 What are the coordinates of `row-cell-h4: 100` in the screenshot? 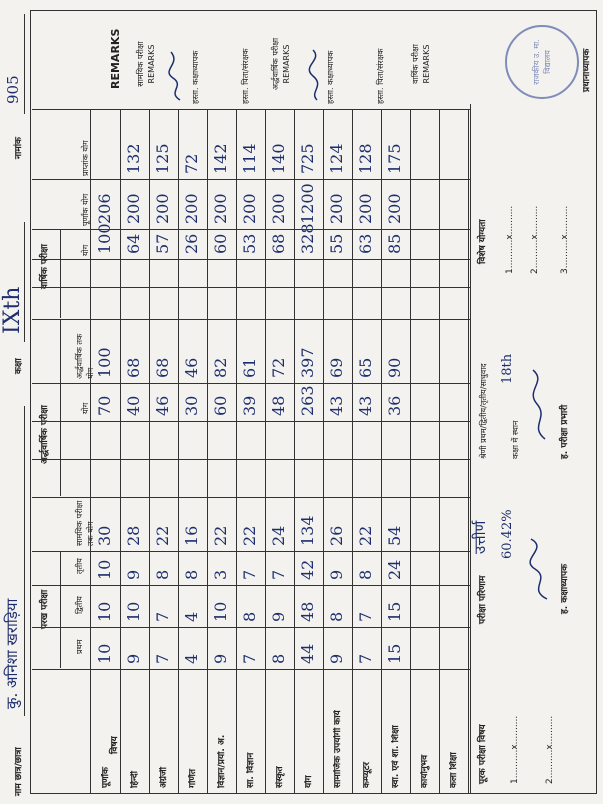 It's located at (104, 362).